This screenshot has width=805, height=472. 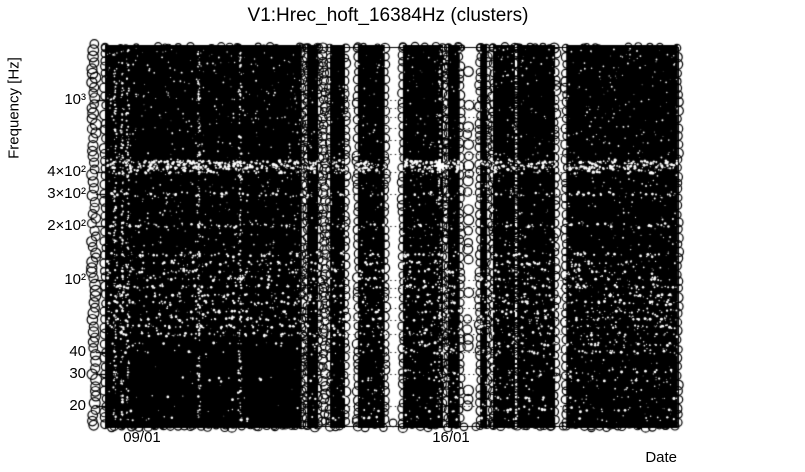 What do you see at coordinates (77, 373) in the screenshot?
I see `y-tick-label-30hz: 30` at bounding box center [77, 373].